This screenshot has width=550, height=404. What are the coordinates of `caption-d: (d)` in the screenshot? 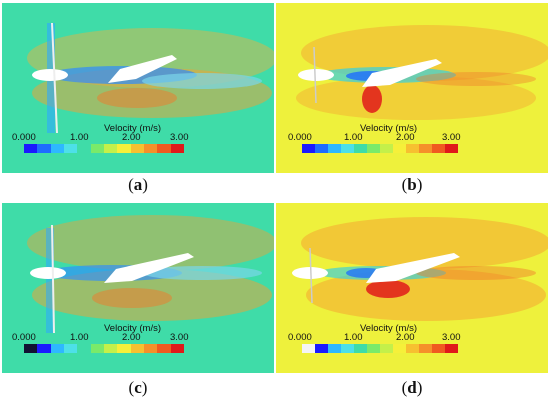 It's located at (412, 387).